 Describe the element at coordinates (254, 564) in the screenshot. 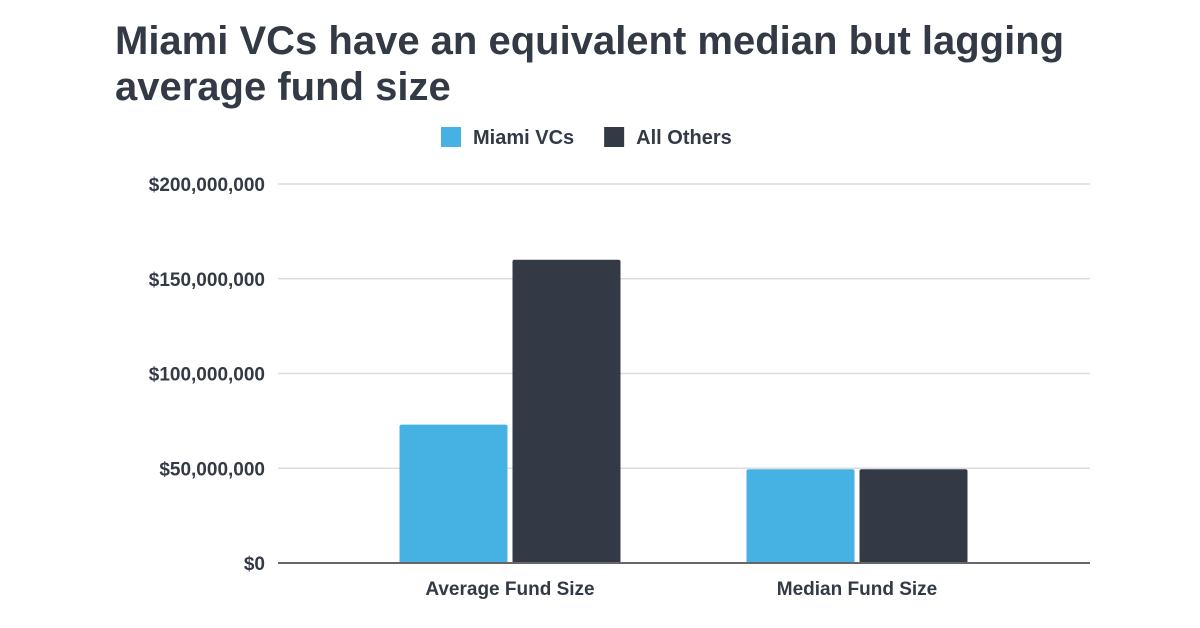

I see `y-tick-label: $0` at that location.